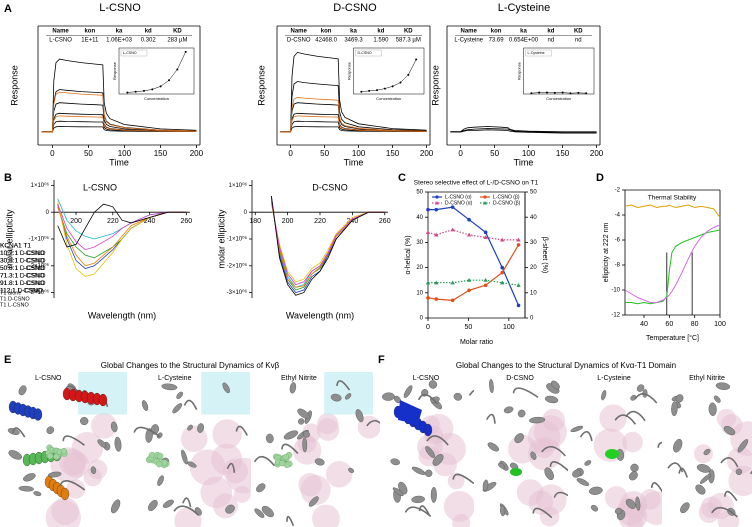 Image resolution: width=752 pixels, height=527 pixels. What do you see at coordinates (402, 178) in the screenshot?
I see `panel-label: C` at bounding box center [402, 178].